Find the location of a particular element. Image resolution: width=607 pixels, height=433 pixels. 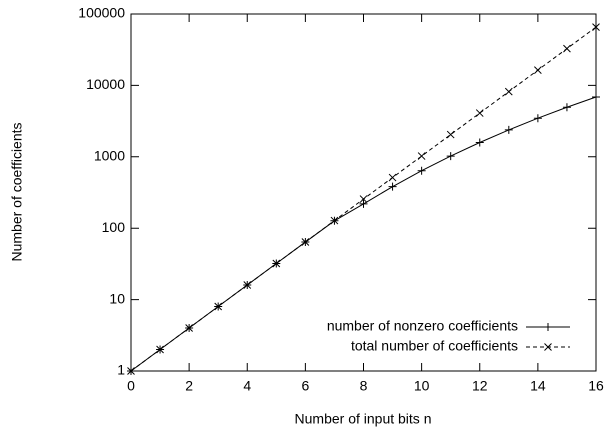

x-tick-label: 6 is located at coordinates (305, 386).